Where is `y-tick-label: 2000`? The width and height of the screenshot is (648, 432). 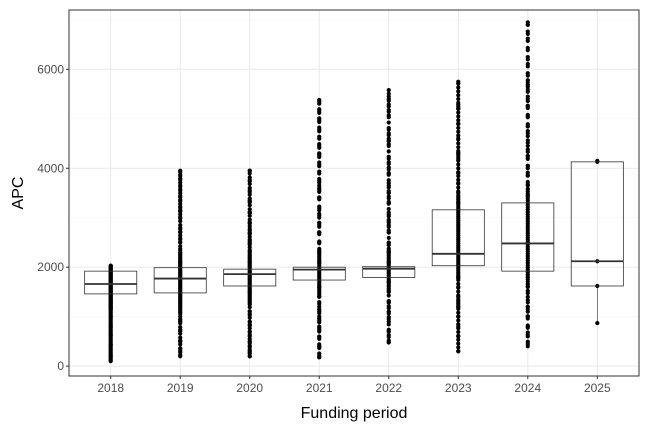
y-tick-label: 2000 is located at coordinates (50, 267).